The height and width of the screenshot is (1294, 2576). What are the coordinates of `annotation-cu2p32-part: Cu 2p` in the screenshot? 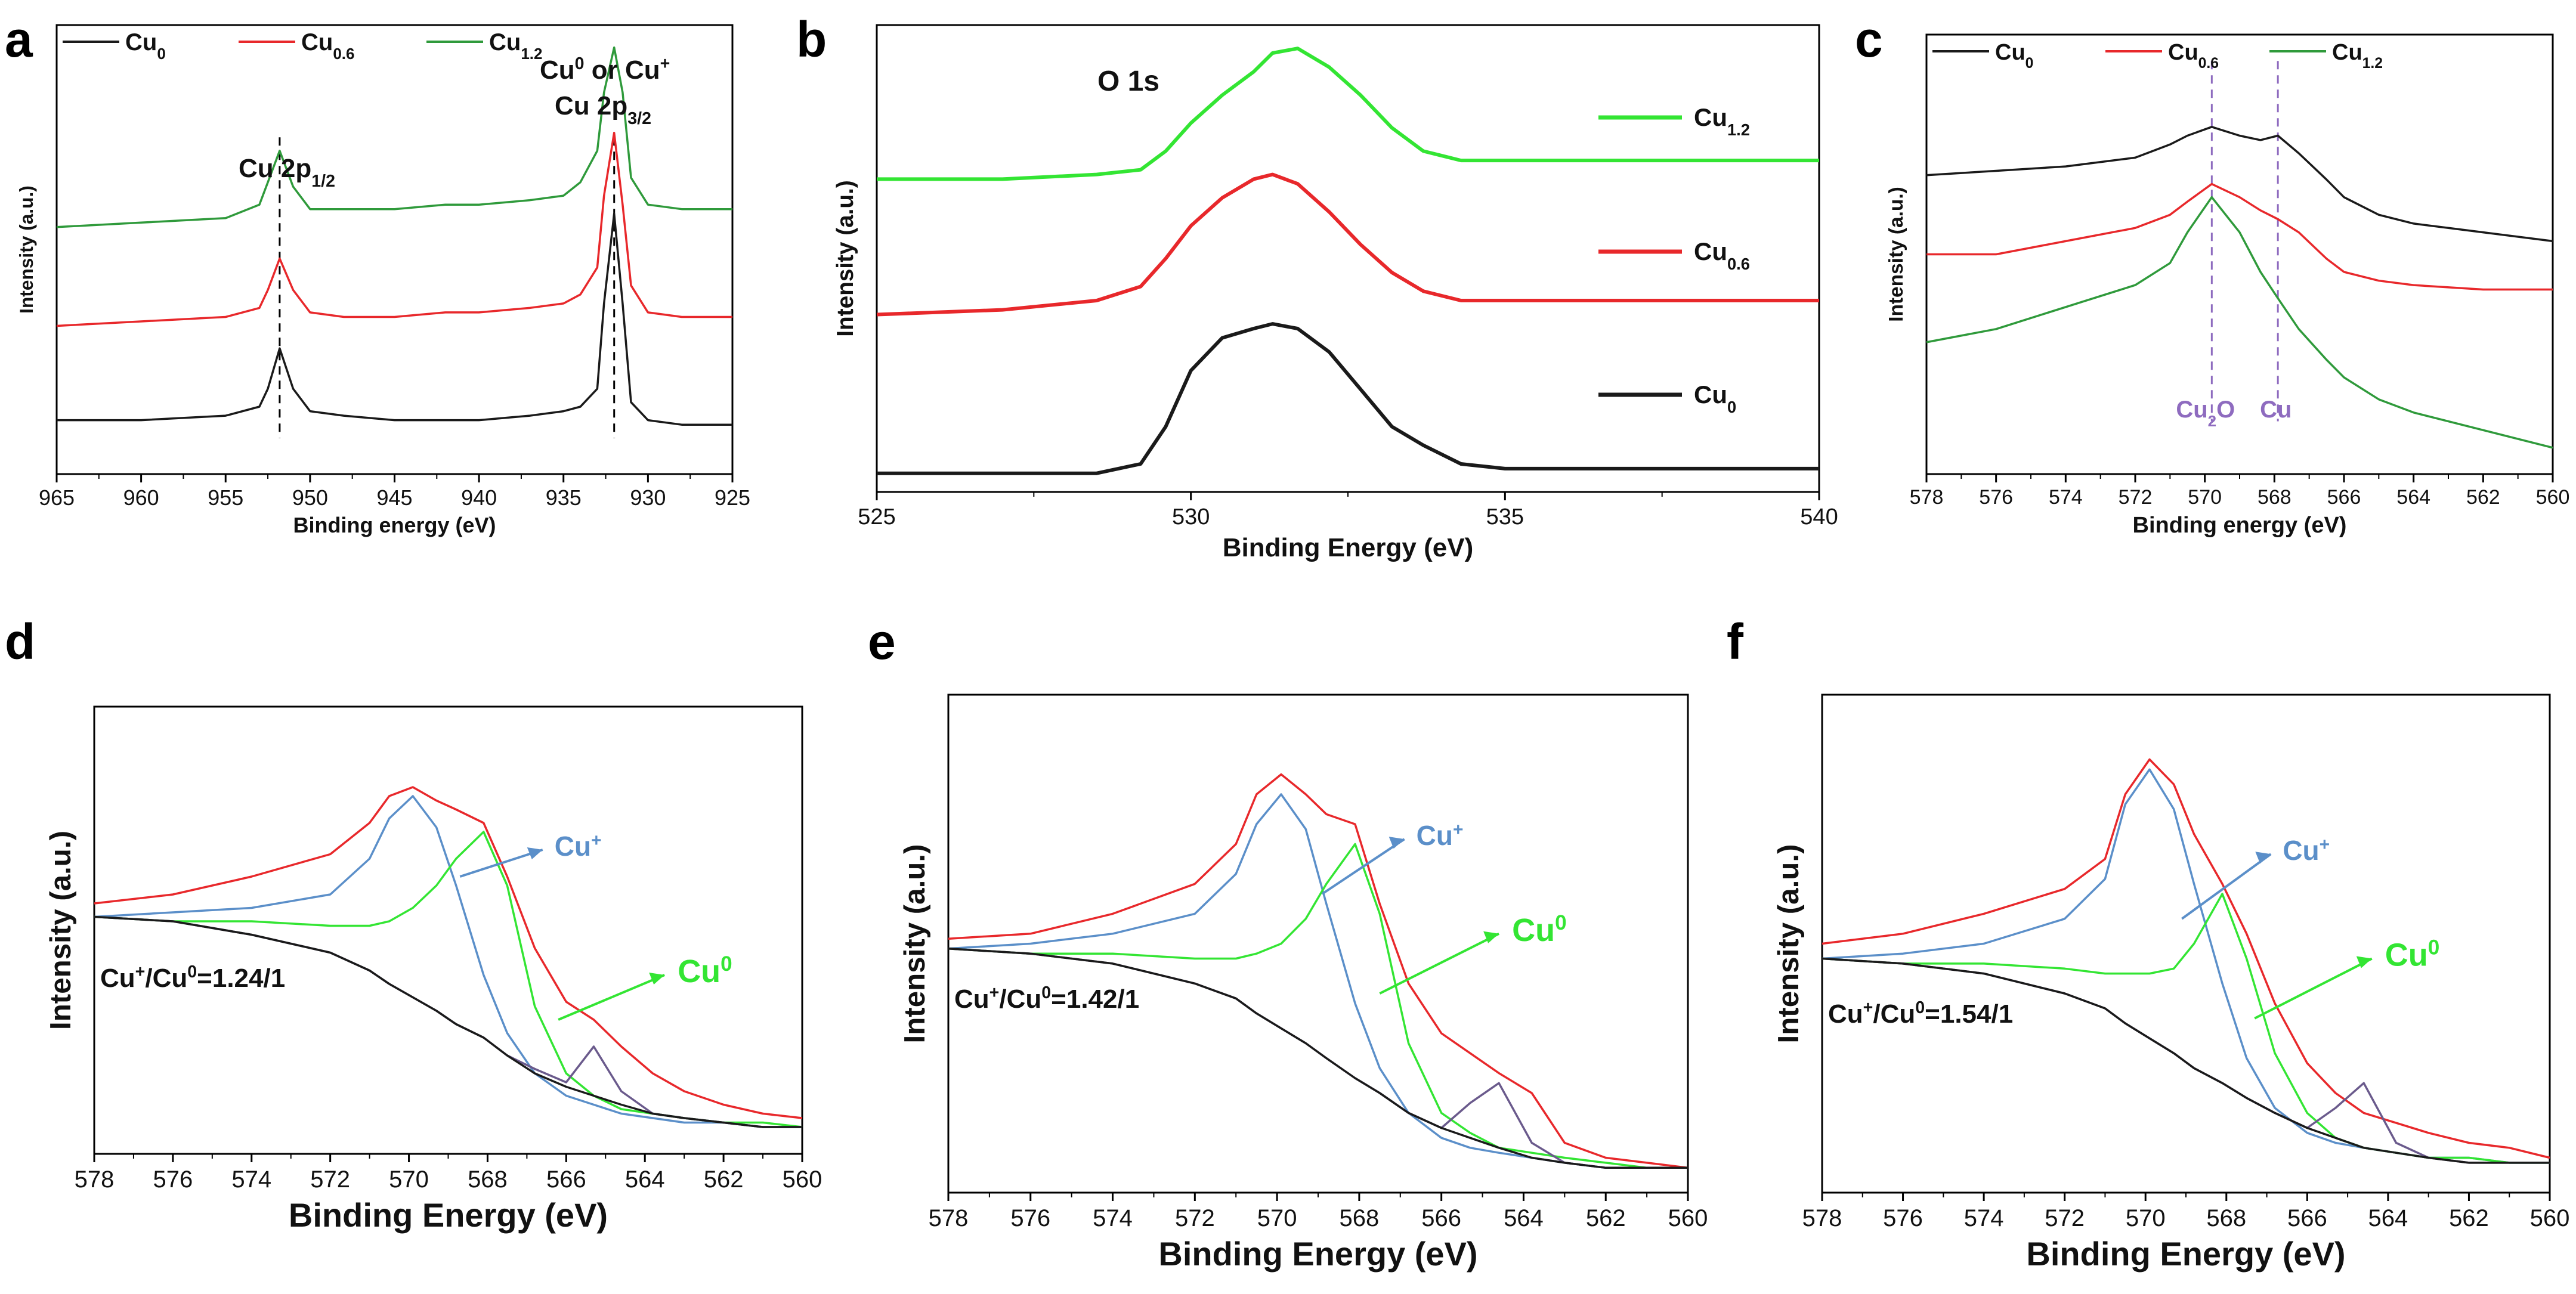 It's located at (591, 105).